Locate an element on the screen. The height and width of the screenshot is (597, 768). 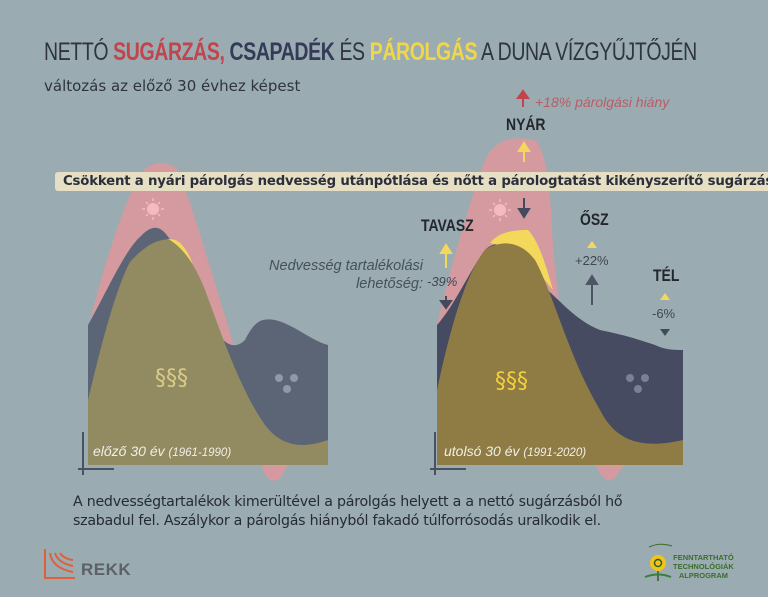
ftl-line1: FENNTARTHATÓ is located at coordinates (703, 557).